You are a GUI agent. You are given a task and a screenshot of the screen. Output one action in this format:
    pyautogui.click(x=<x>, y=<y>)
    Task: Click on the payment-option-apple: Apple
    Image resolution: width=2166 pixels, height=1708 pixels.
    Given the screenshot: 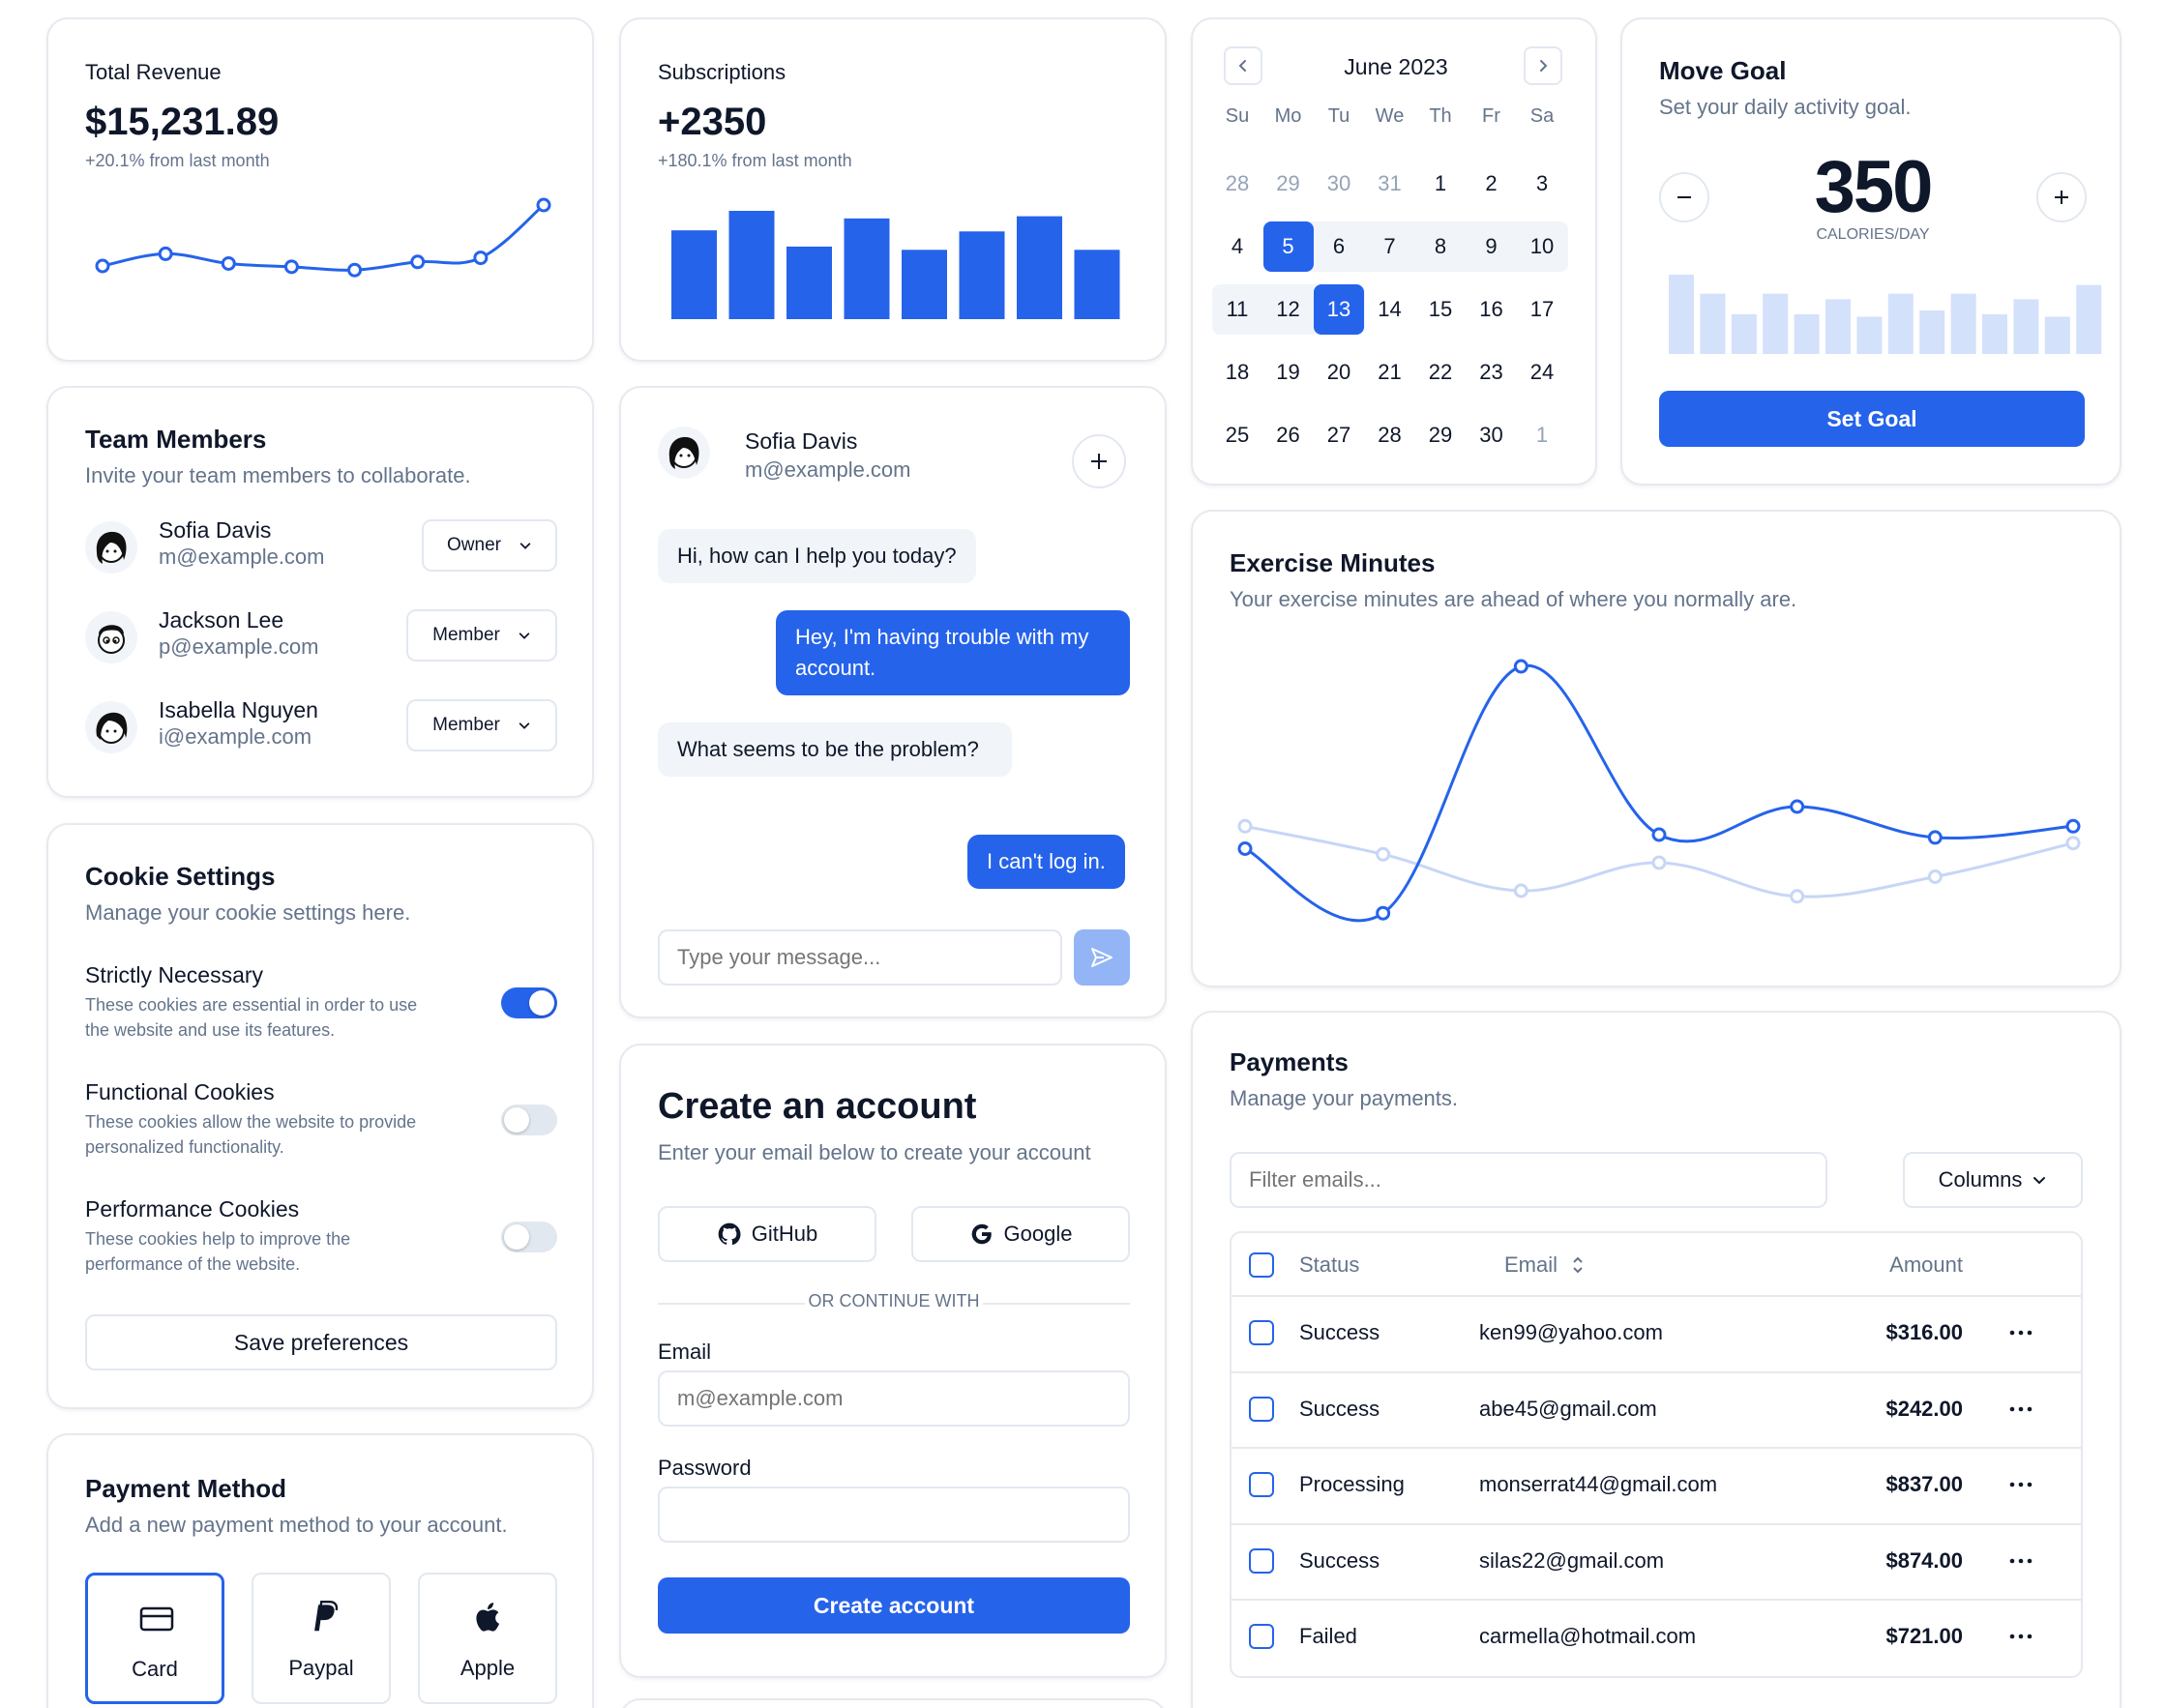 What is the action you would take?
    pyautogui.click(x=487, y=1638)
    